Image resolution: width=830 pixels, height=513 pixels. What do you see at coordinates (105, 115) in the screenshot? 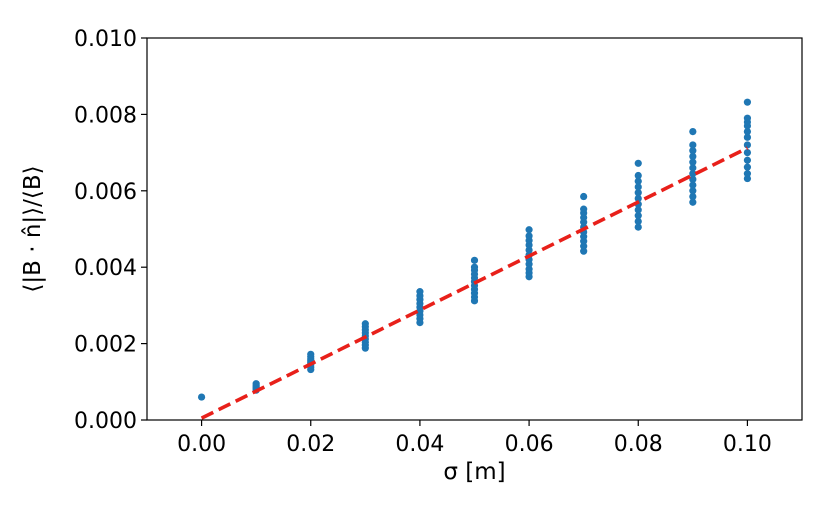
I see `y-tick-label: 0.008` at bounding box center [105, 115].